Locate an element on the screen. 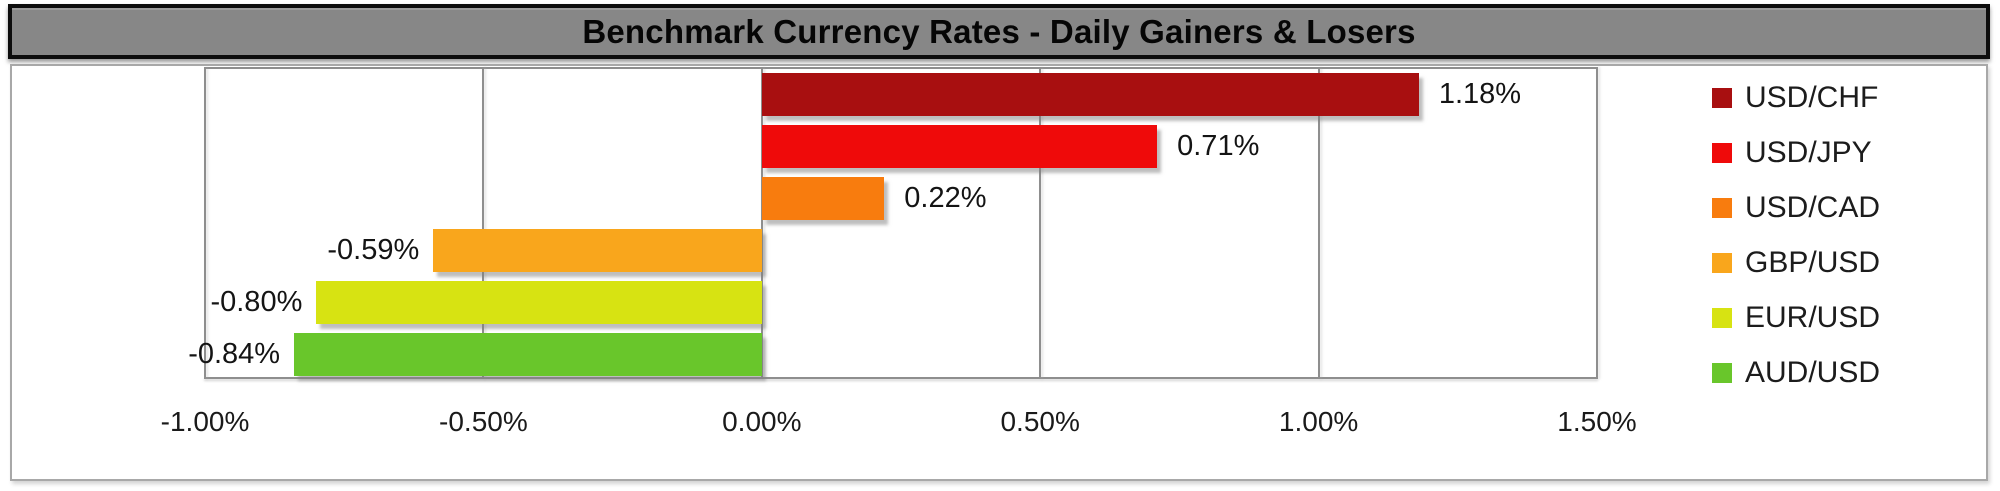 The width and height of the screenshot is (2000, 491). bar-eurusd is located at coordinates (539, 302).